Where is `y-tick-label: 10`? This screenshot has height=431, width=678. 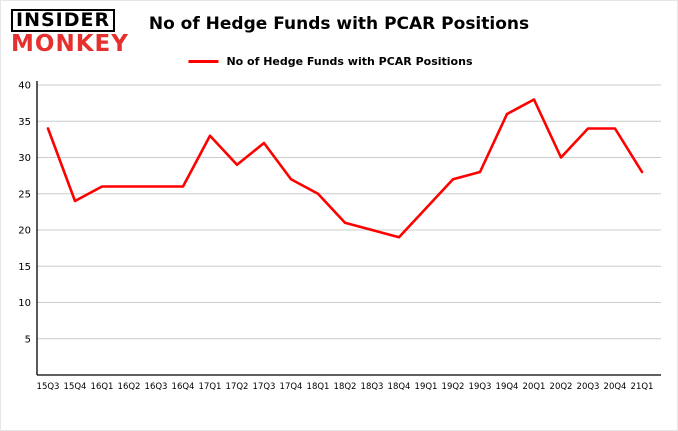 y-tick-label: 10 is located at coordinates (24, 303).